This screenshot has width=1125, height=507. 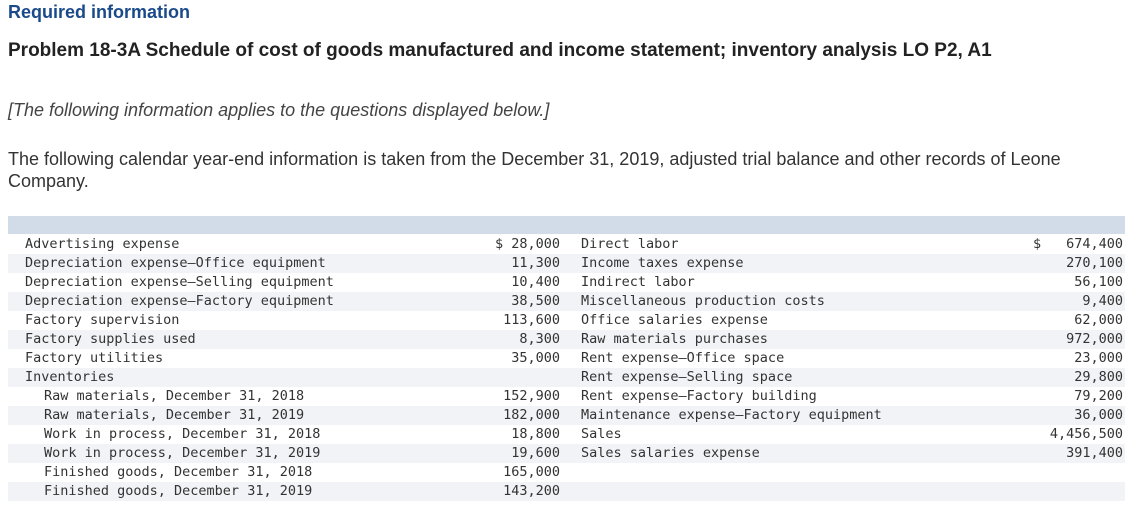 What do you see at coordinates (178, 472) in the screenshot?
I see `left-account-label: Finished goods, December 31, 2018` at bounding box center [178, 472].